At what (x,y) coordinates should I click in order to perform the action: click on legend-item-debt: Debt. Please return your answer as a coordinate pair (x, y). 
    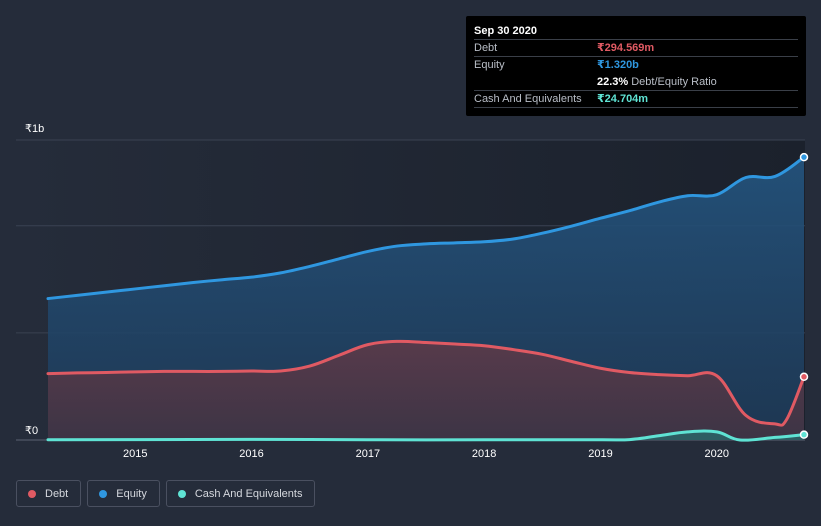
    Looking at the image, I should click on (49, 493).